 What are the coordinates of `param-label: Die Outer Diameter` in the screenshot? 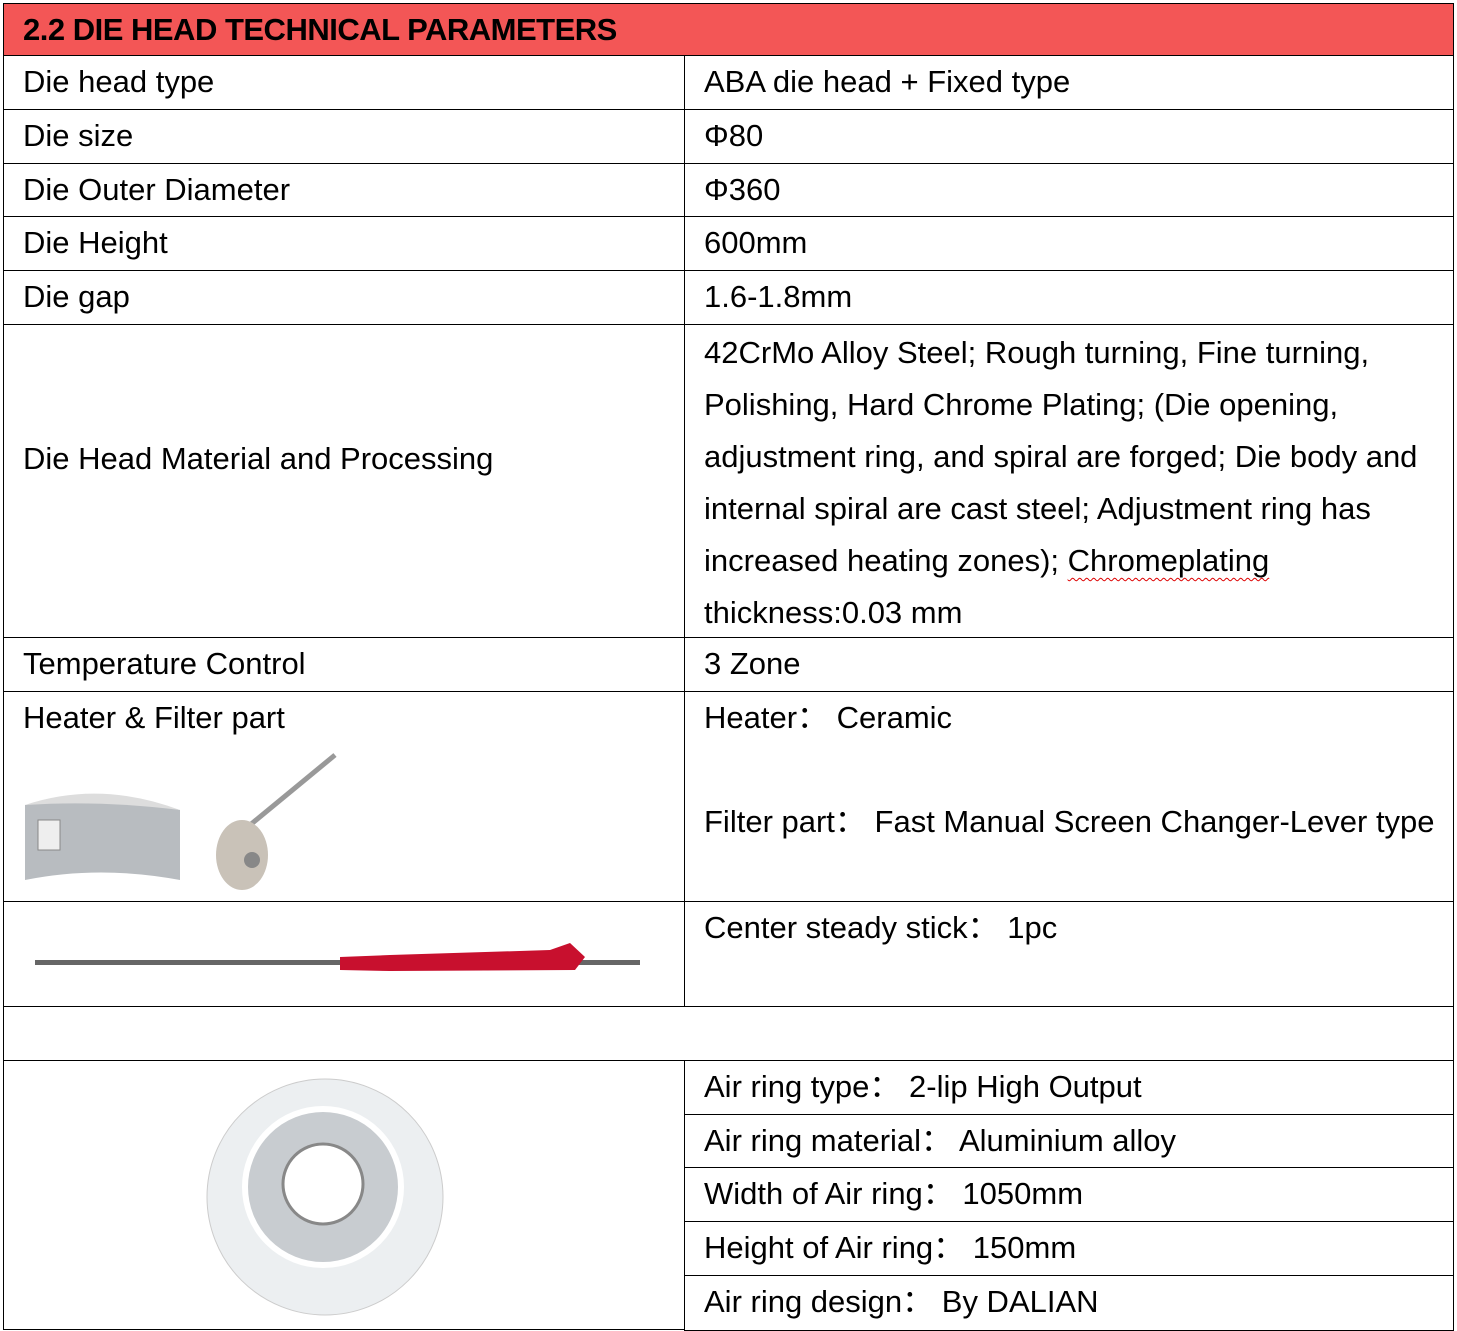 It's located at (344, 190).